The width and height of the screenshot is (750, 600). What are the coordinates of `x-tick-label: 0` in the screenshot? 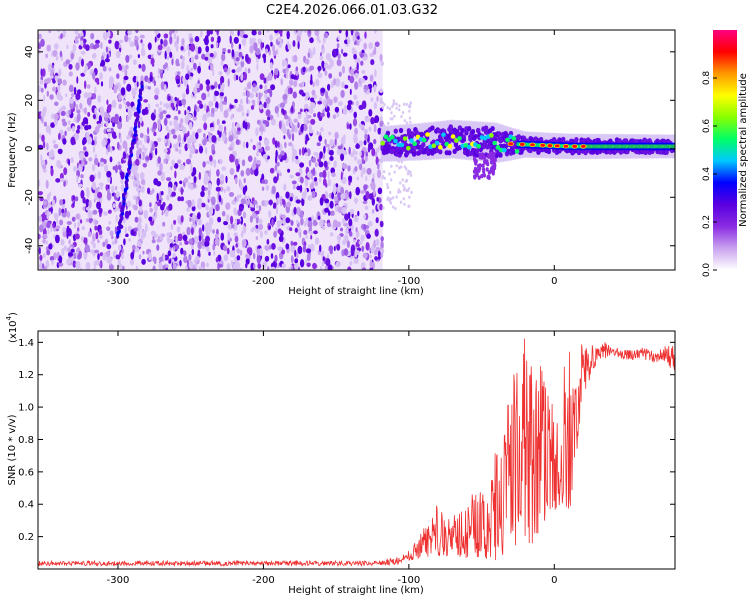 It's located at (554, 281).